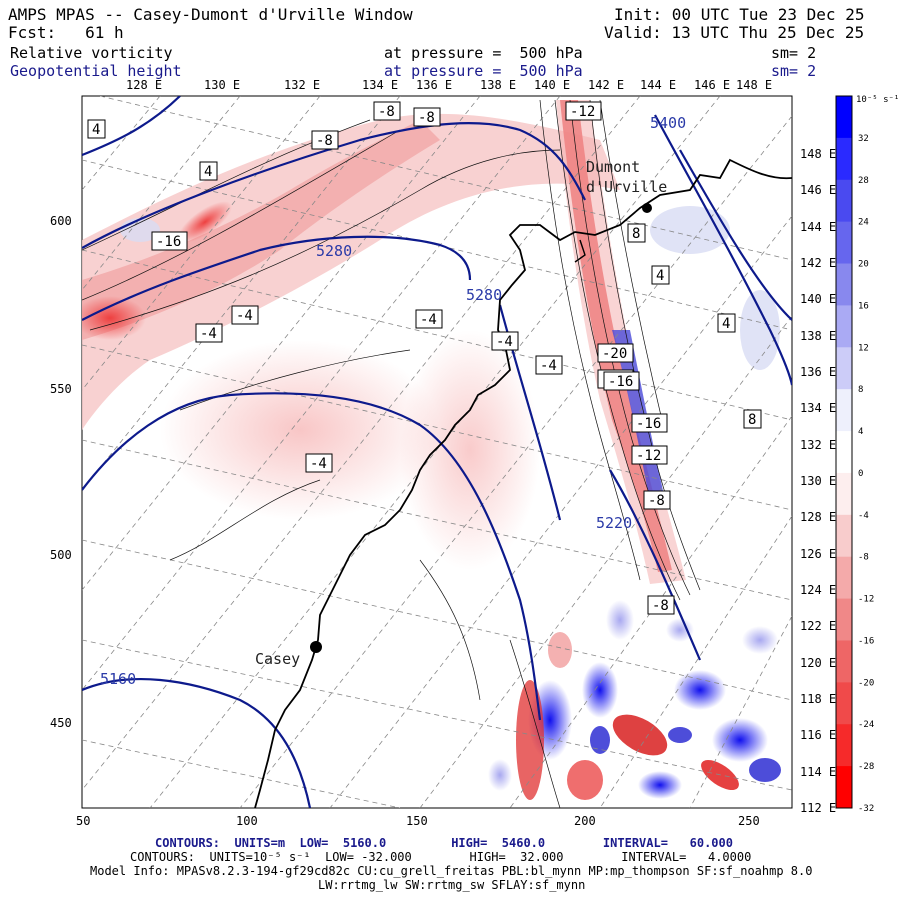 The width and height of the screenshot is (900, 900). What do you see at coordinates (83, 821) in the screenshot?
I see `x-axis-tick: 50` at bounding box center [83, 821].